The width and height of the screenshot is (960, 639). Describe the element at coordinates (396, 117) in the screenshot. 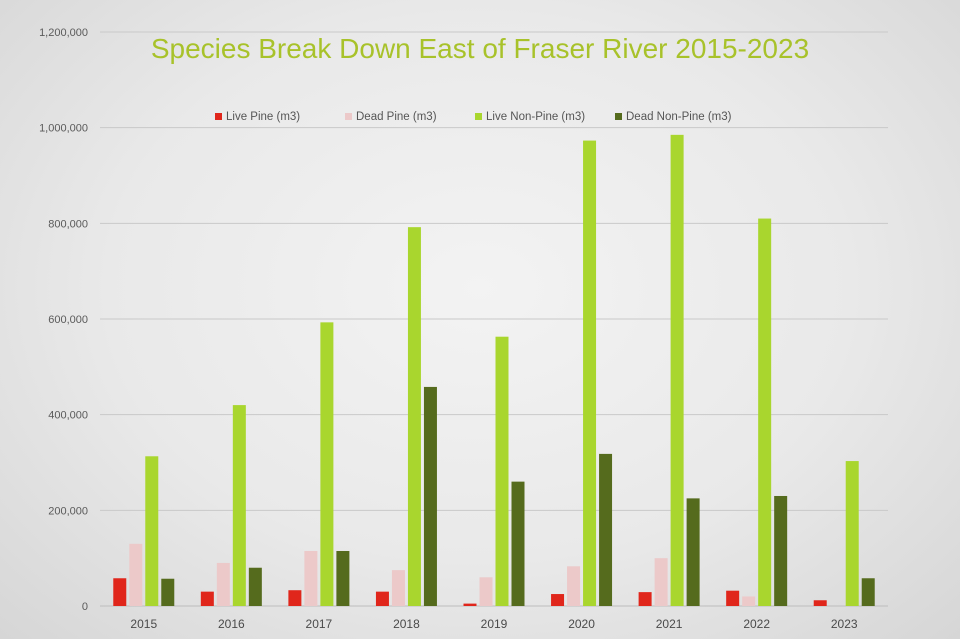

I see `legend-label: Dead Pine (m3)` at that location.